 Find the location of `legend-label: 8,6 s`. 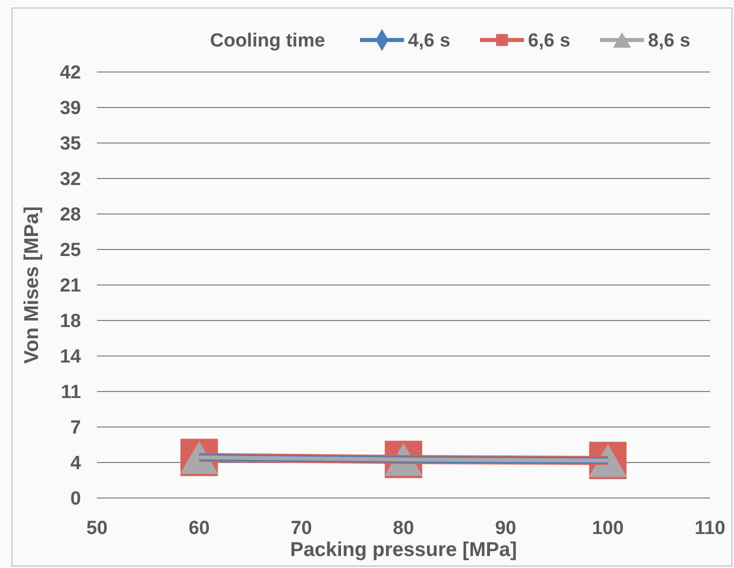

legend-label: 8,6 s is located at coordinates (669, 41).